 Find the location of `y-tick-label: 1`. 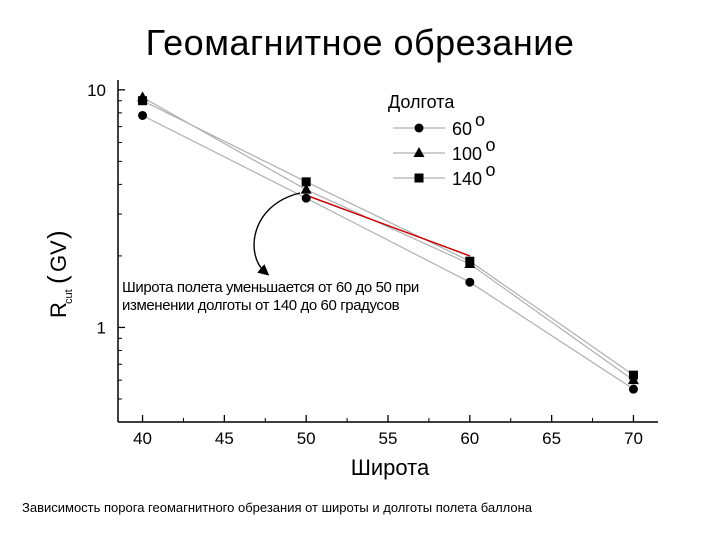

y-tick-label: 1 is located at coordinates (101, 327).